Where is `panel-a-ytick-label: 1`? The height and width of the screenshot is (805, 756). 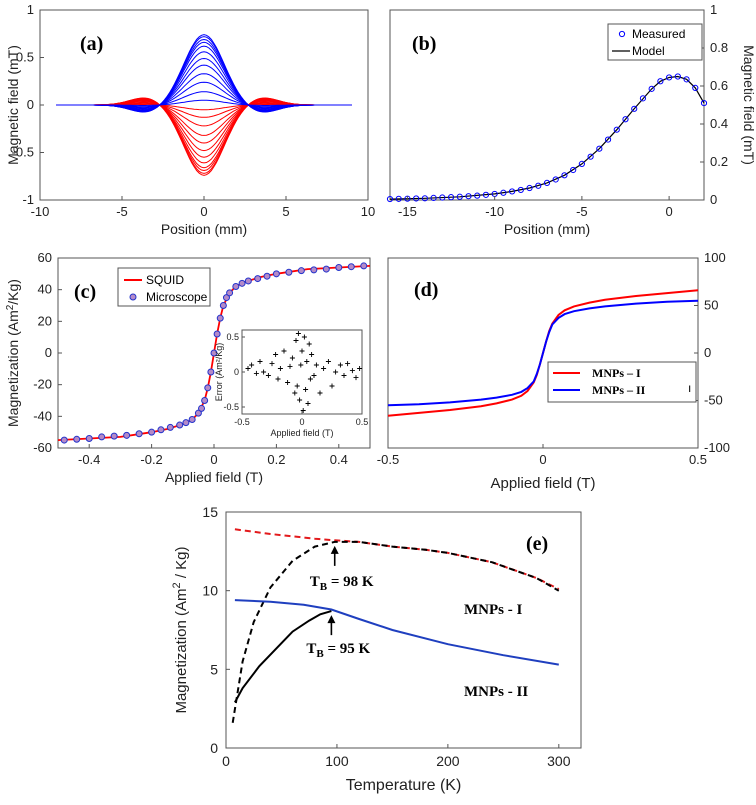
panel-a-ytick-label: 1 is located at coordinates (30, 9).